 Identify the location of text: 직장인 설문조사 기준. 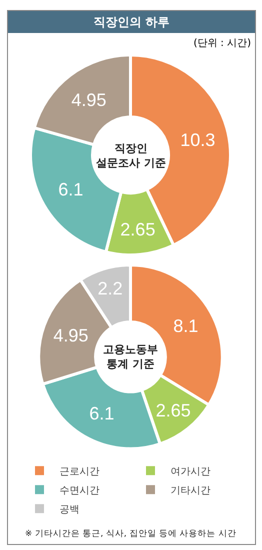
(130, 156).